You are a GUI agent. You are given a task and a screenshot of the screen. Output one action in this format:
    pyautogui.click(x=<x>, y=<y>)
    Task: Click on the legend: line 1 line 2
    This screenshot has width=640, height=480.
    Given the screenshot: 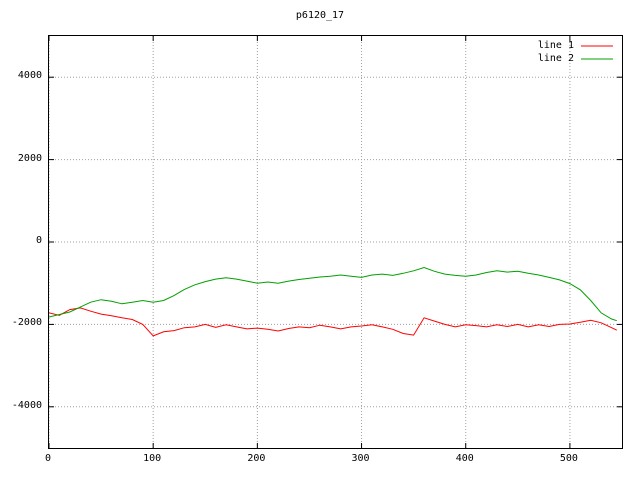 What is the action you would take?
    pyautogui.click(x=576, y=52)
    